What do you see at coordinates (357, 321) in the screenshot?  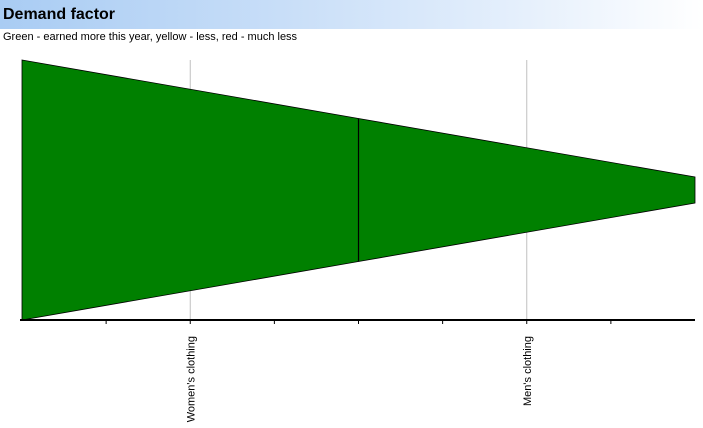 I see `x-axis` at bounding box center [357, 321].